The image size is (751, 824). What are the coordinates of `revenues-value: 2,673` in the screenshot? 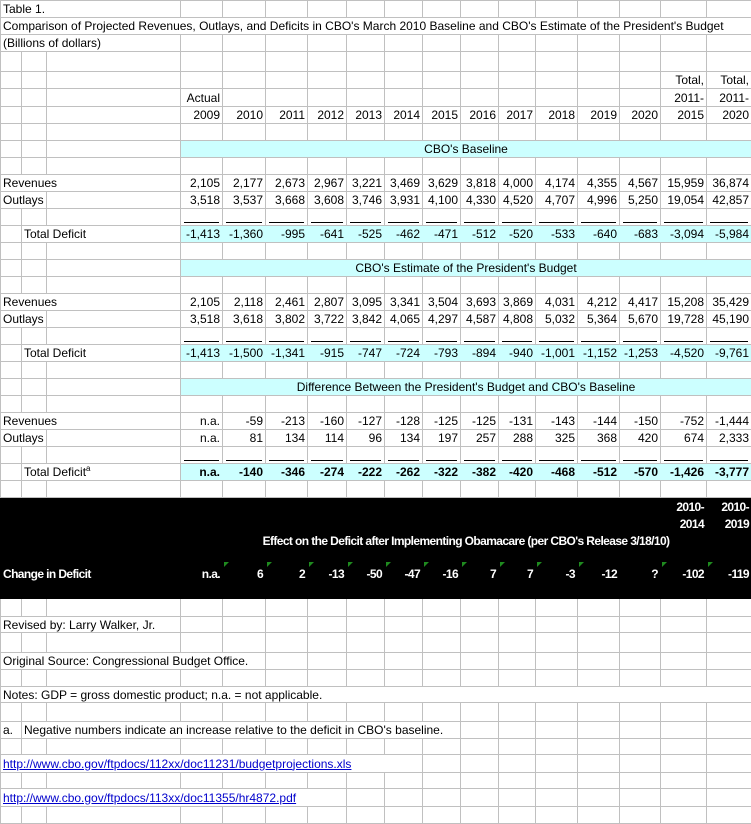 It's located at (287, 183).